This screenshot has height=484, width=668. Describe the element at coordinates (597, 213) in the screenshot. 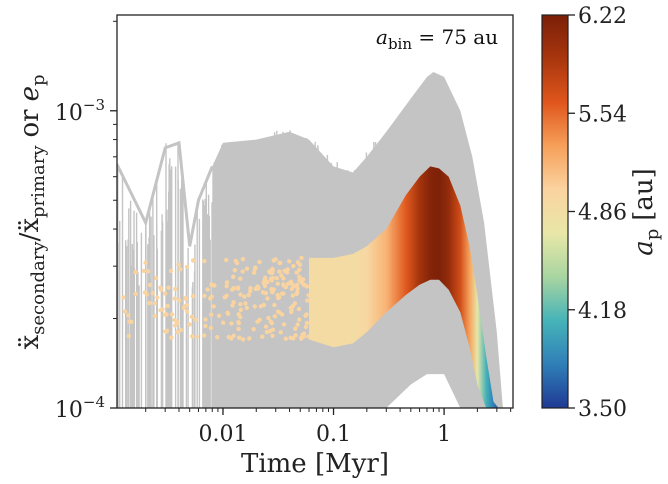

I see `colorbar-ticks: 6.22 5.54 4.86 4.18 3.50` at that location.